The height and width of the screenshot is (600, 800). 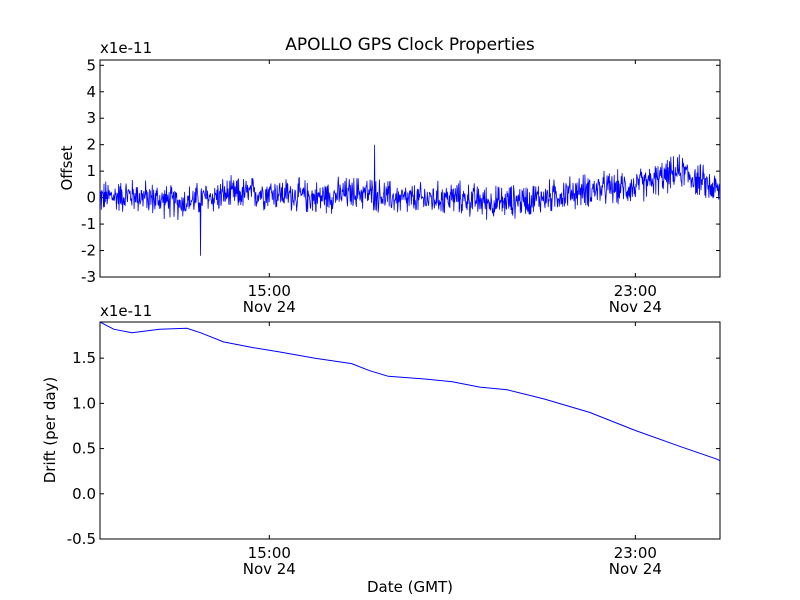 I want to click on y-tick-label: -0.5, so click(x=81, y=539).